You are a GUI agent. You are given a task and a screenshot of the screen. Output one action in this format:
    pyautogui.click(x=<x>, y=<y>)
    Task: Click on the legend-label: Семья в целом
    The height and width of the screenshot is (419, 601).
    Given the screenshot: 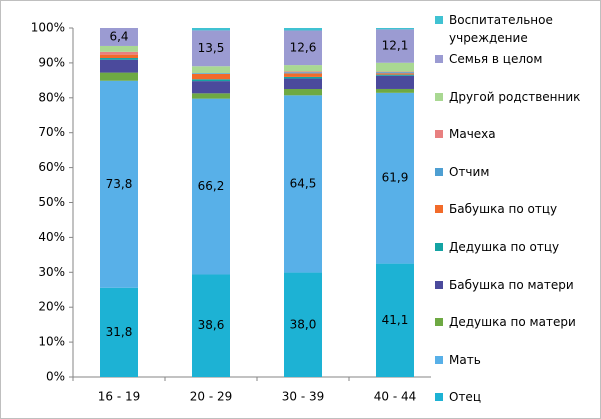 What is the action you would take?
    pyautogui.click(x=496, y=59)
    